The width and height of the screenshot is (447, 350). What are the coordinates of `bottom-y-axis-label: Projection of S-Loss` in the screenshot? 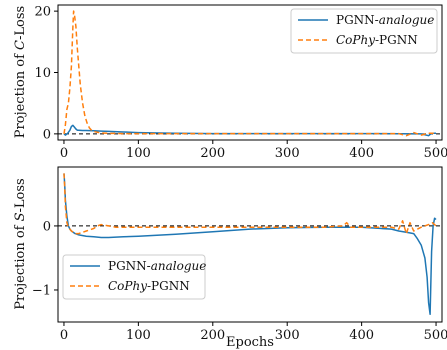 It's located at (20, 243).